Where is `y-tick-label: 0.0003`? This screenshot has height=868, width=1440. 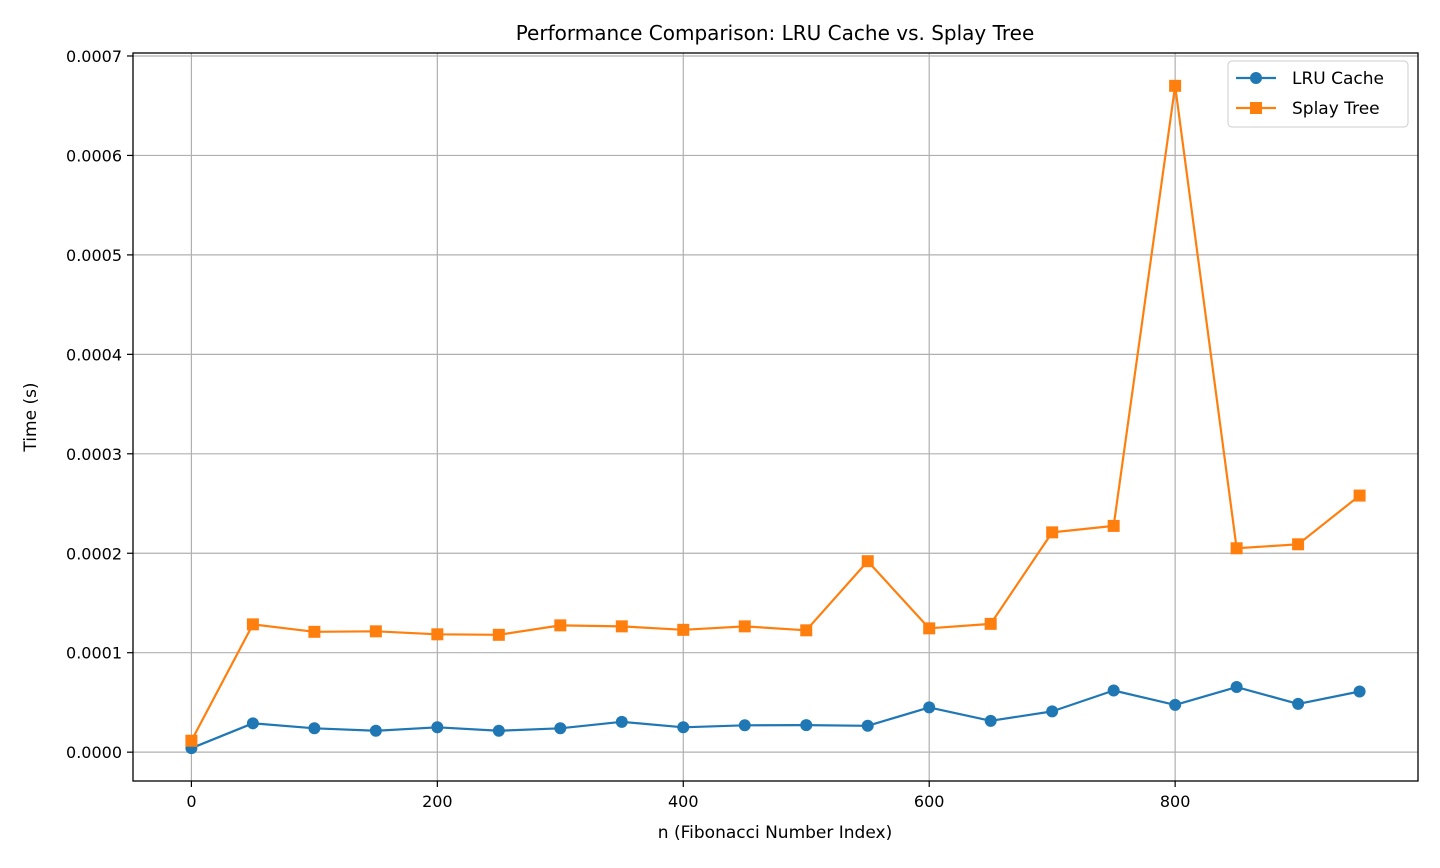 y-tick-label: 0.0003 is located at coordinates (94, 454).